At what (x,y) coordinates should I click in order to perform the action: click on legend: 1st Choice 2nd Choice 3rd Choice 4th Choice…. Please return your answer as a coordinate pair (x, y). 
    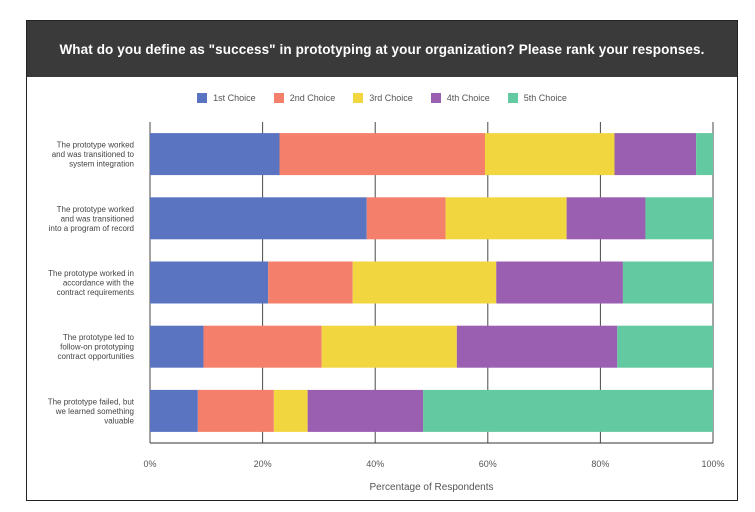
    Looking at the image, I should click on (382, 98).